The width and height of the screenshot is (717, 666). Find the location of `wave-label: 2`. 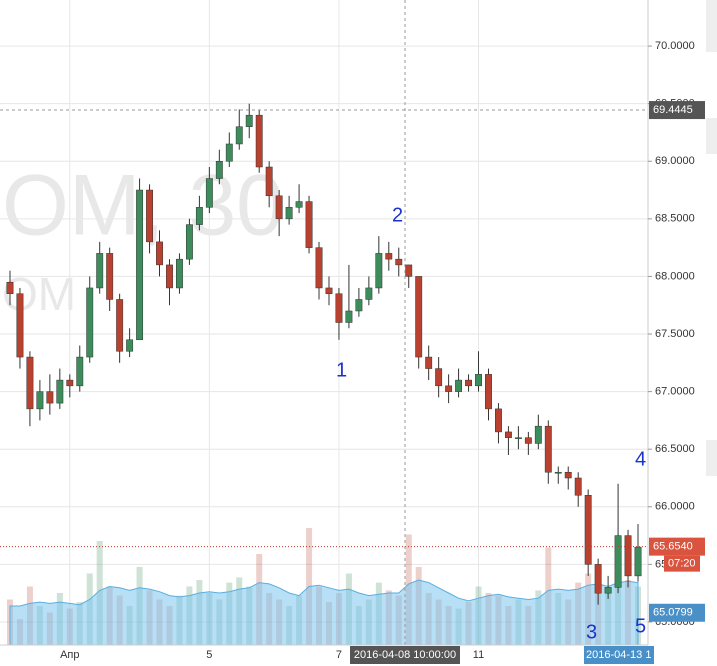

wave-label: 2 is located at coordinates (397, 215).